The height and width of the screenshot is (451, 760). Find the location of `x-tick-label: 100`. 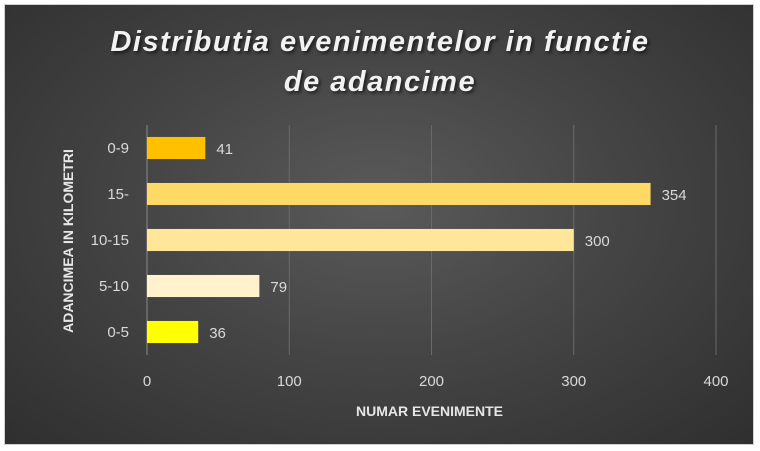

x-tick-label: 100 is located at coordinates (289, 381).